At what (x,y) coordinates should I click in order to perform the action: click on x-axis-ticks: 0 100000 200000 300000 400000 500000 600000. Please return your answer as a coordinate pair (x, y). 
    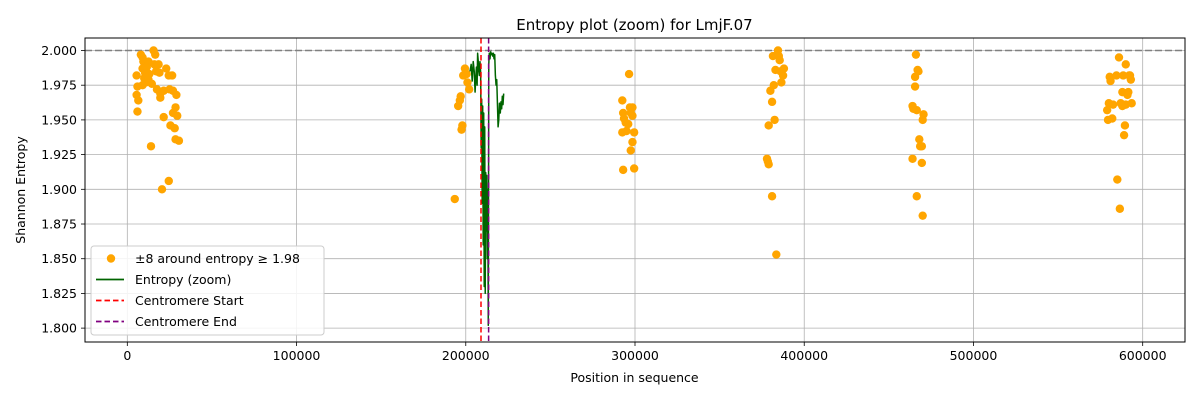
    Looking at the image, I should click on (645, 352).